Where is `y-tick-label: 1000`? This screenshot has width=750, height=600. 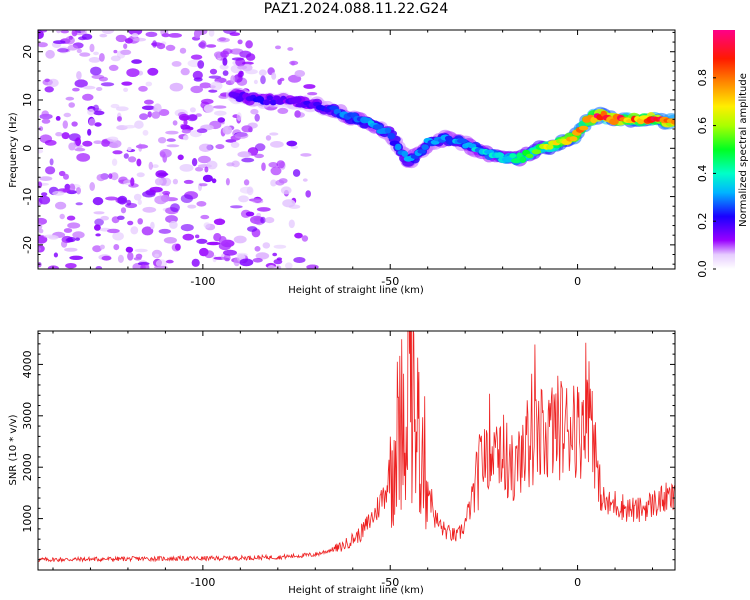 y-tick-label: 1000 is located at coordinates (27, 519).